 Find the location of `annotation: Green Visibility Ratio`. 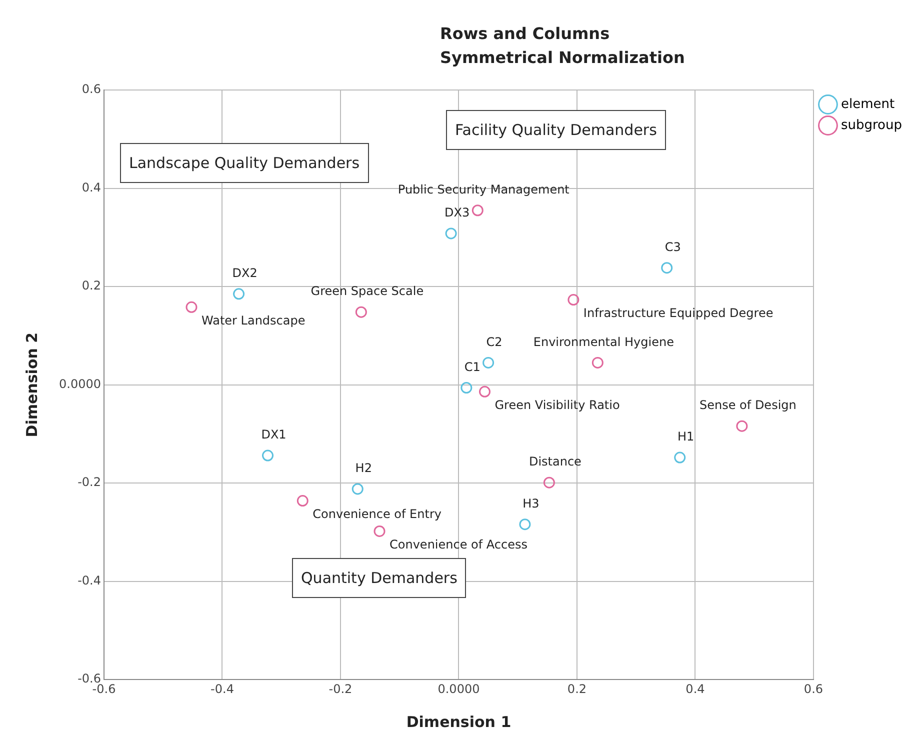

annotation: Green Visibility Ratio is located at coordinates (557, 405).